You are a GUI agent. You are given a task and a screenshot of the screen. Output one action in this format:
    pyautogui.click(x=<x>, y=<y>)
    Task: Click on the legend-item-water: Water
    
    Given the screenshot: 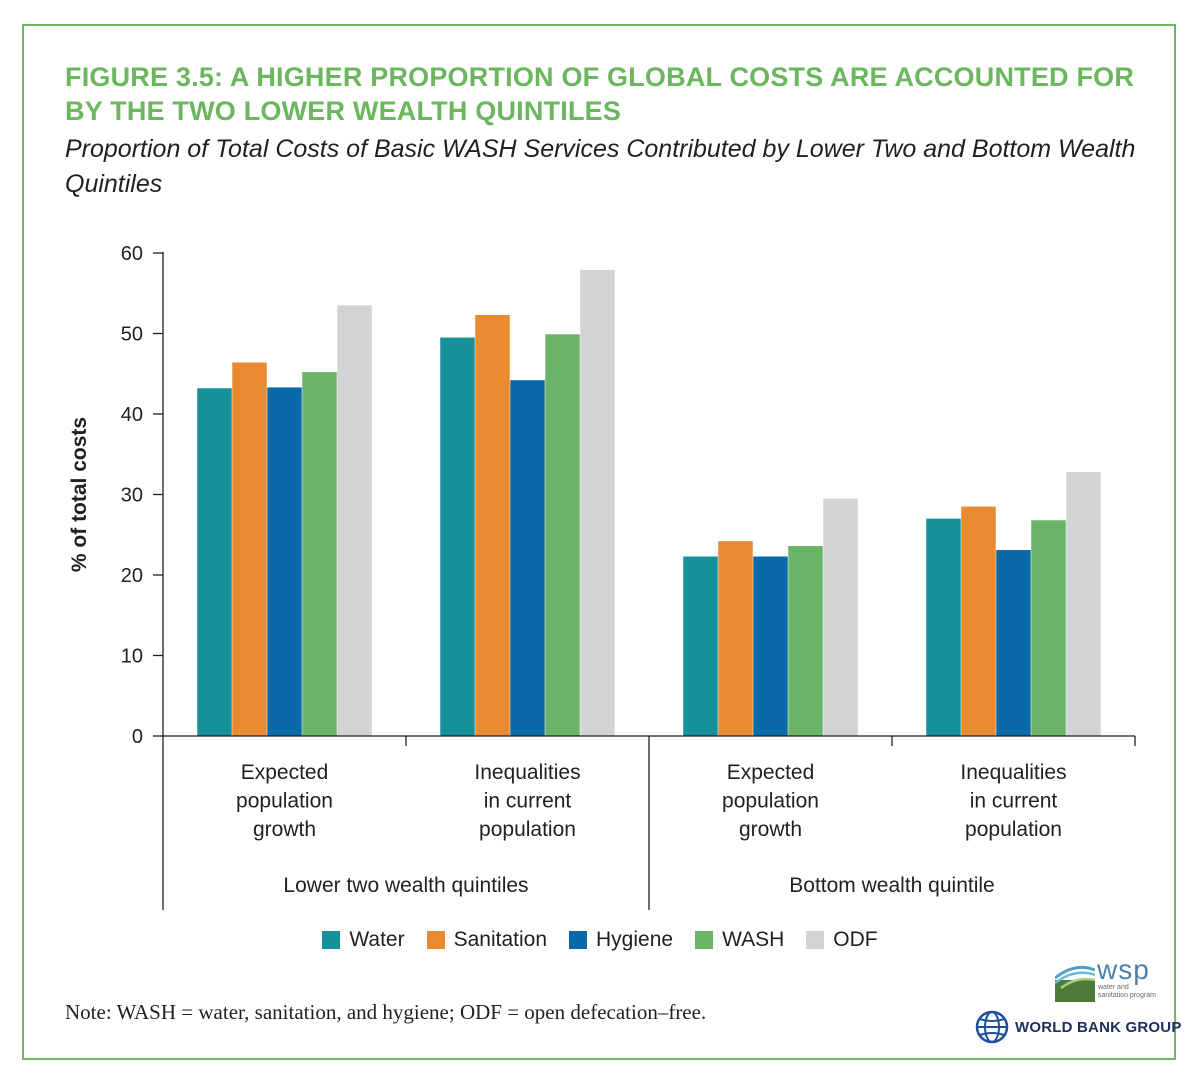 What is the action you would take?
    pyautogui.click(x=363, y=940)
    